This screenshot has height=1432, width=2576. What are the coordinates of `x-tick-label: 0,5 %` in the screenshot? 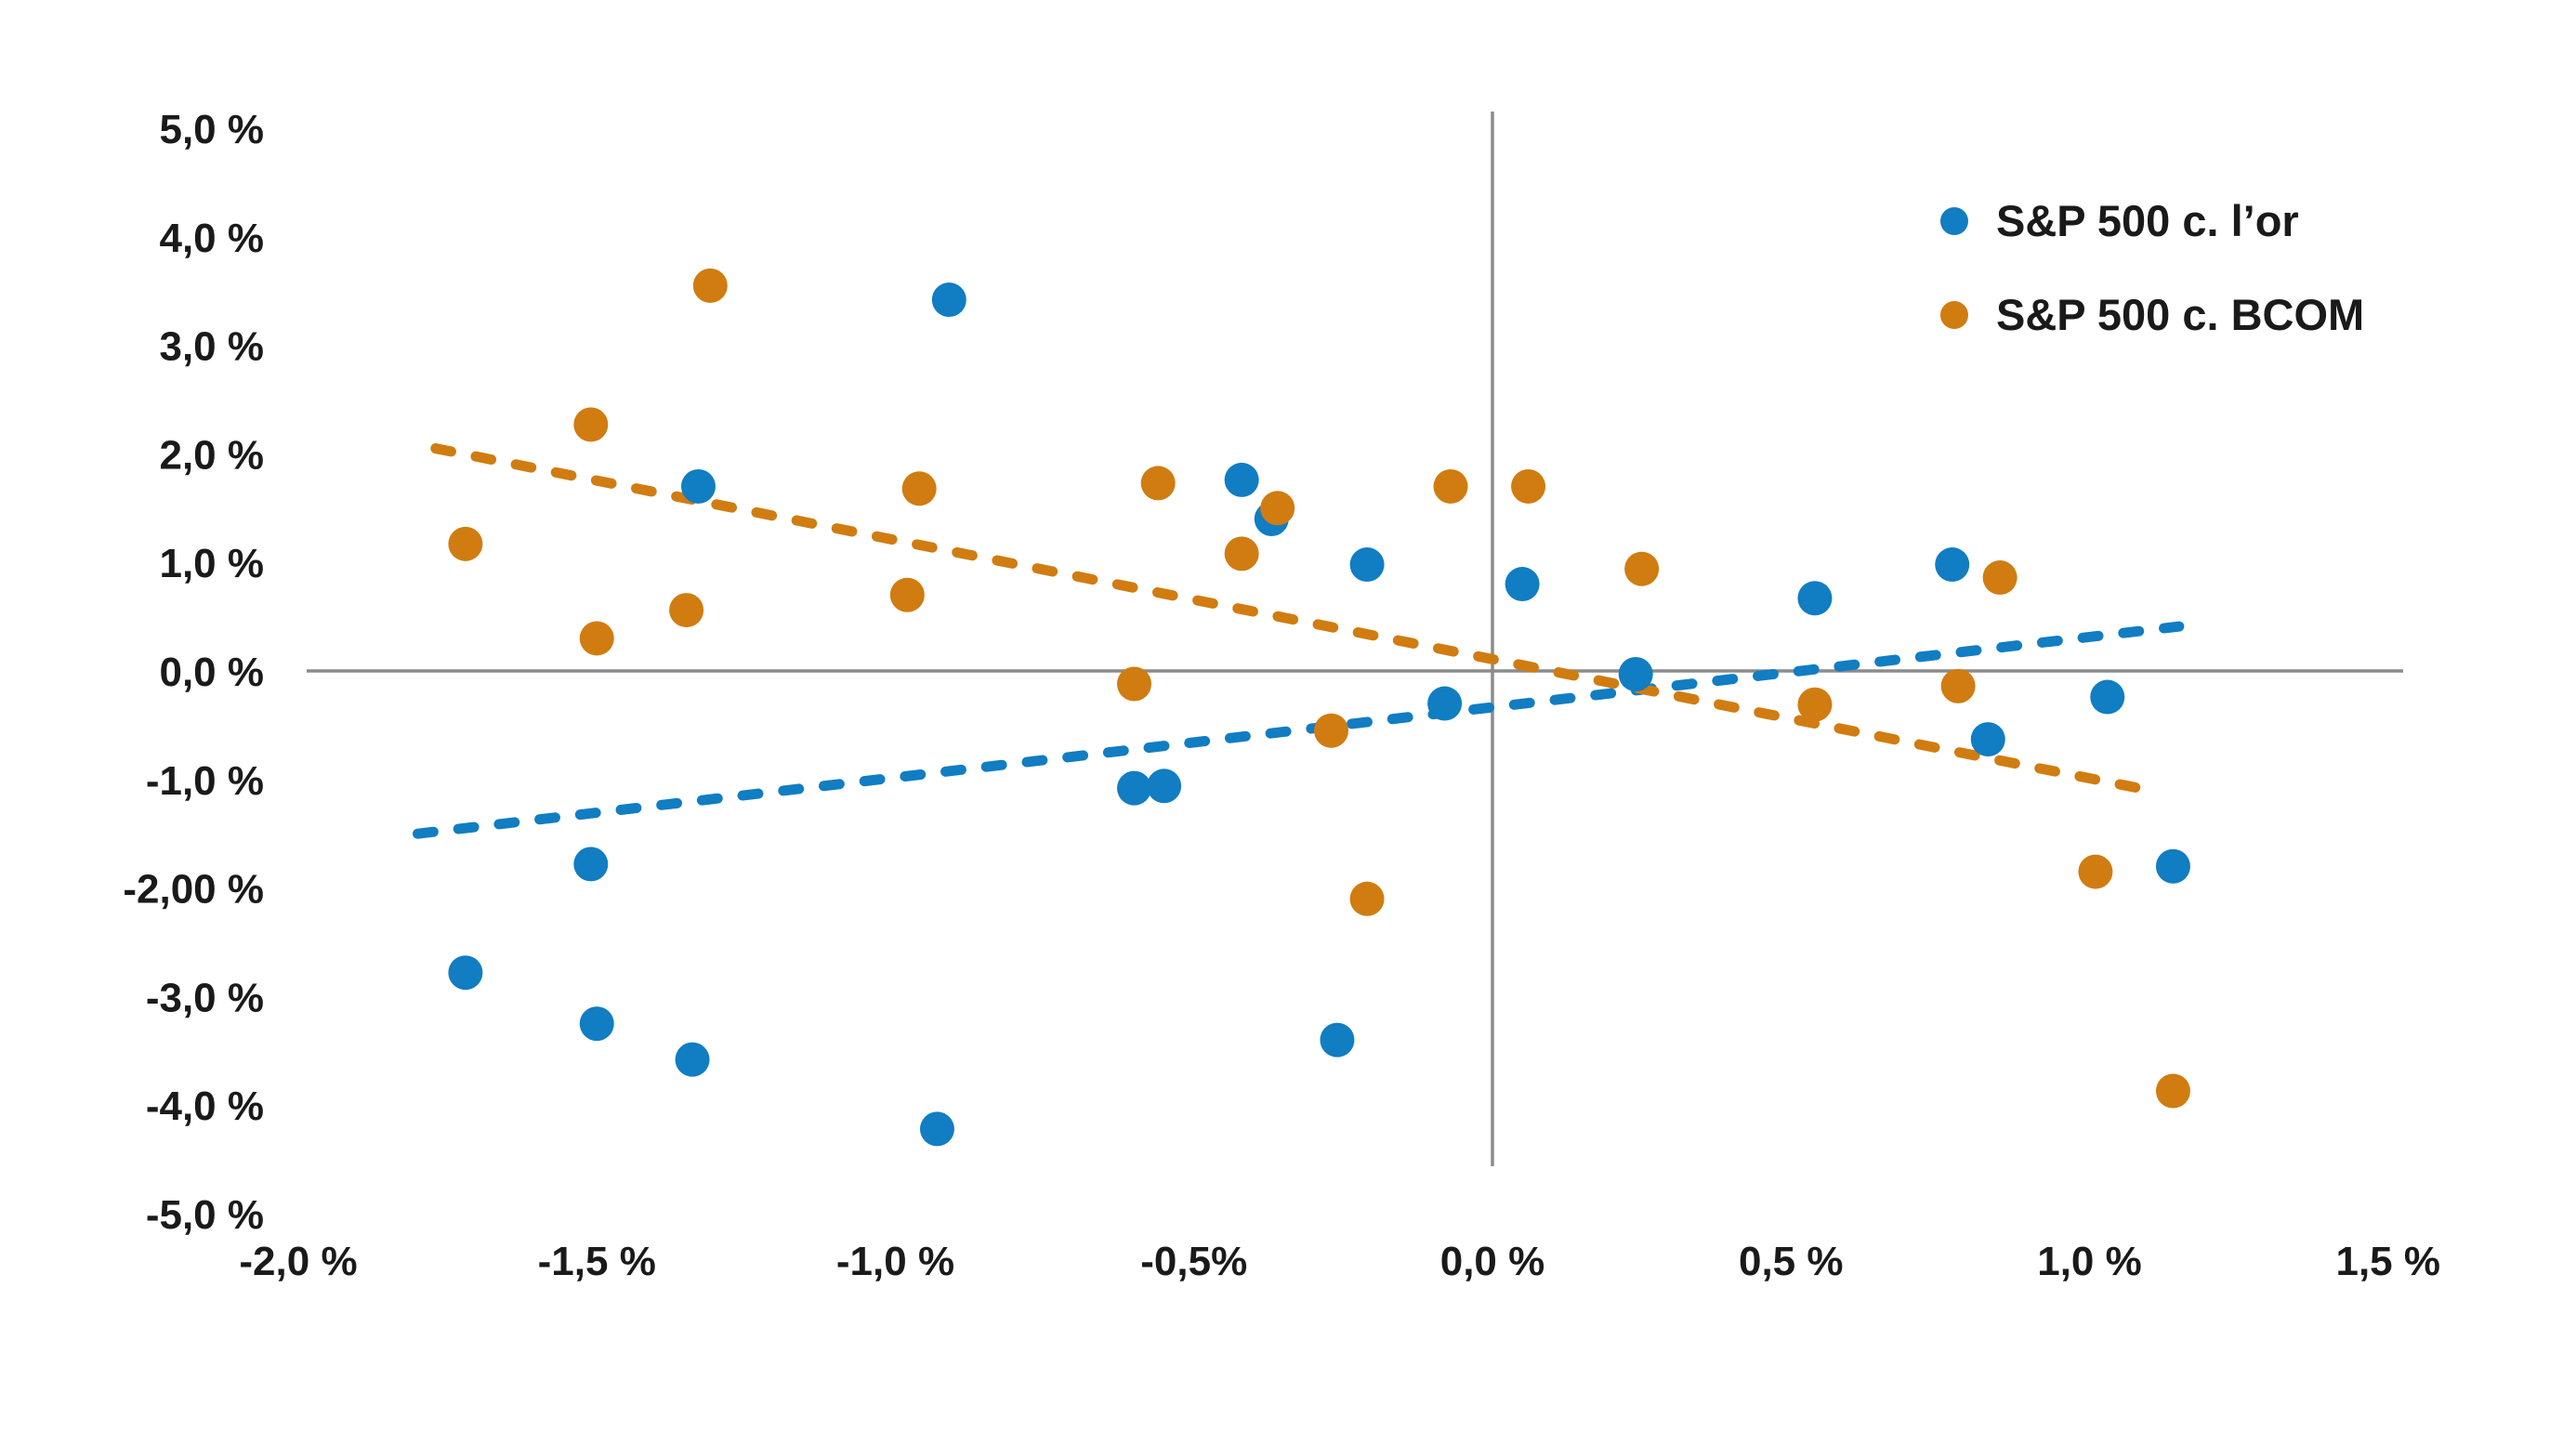 It's located at (1791, 1261).